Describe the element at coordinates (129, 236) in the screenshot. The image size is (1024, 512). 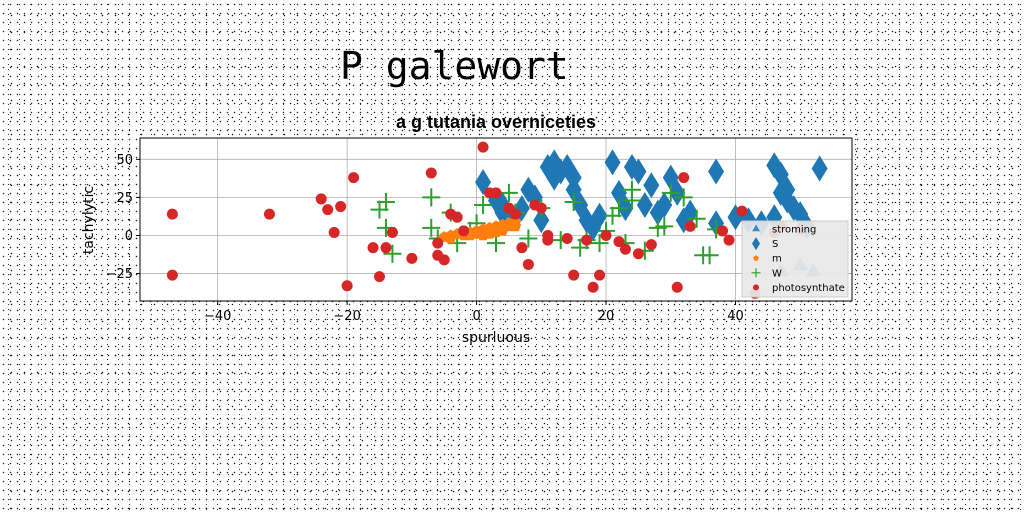
I see `y-tick-label: 0` at that location.